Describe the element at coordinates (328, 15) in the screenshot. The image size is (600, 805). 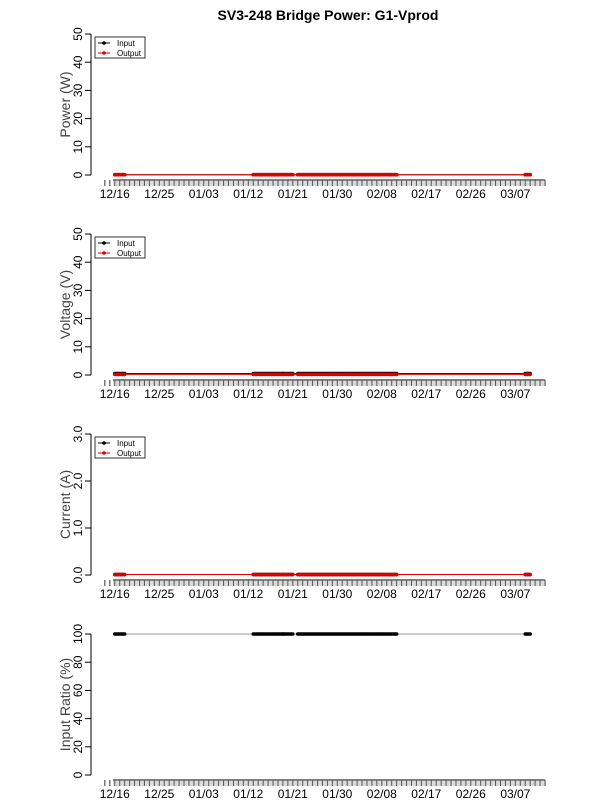
I see `chart-title: SV3-248 Bridge Power: G1-Vprod` at that location.